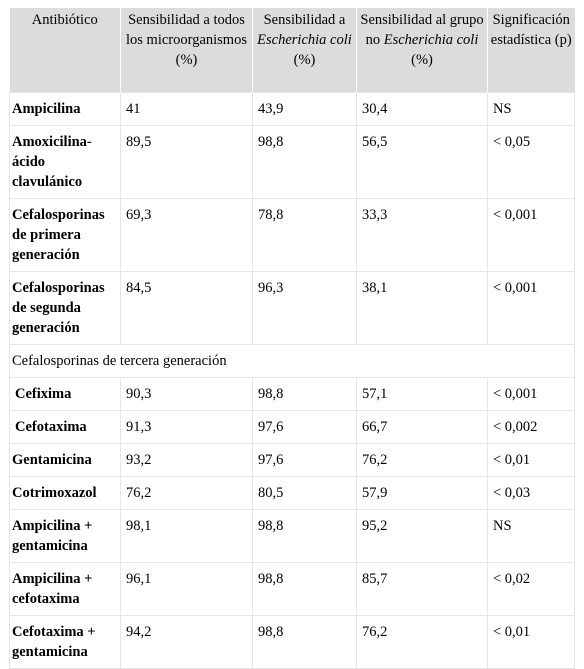 Image resolution: width=584 pixels, height=669 pixels. I want to click on sensitivity-all-cell: 89,5, so click(186, 162).